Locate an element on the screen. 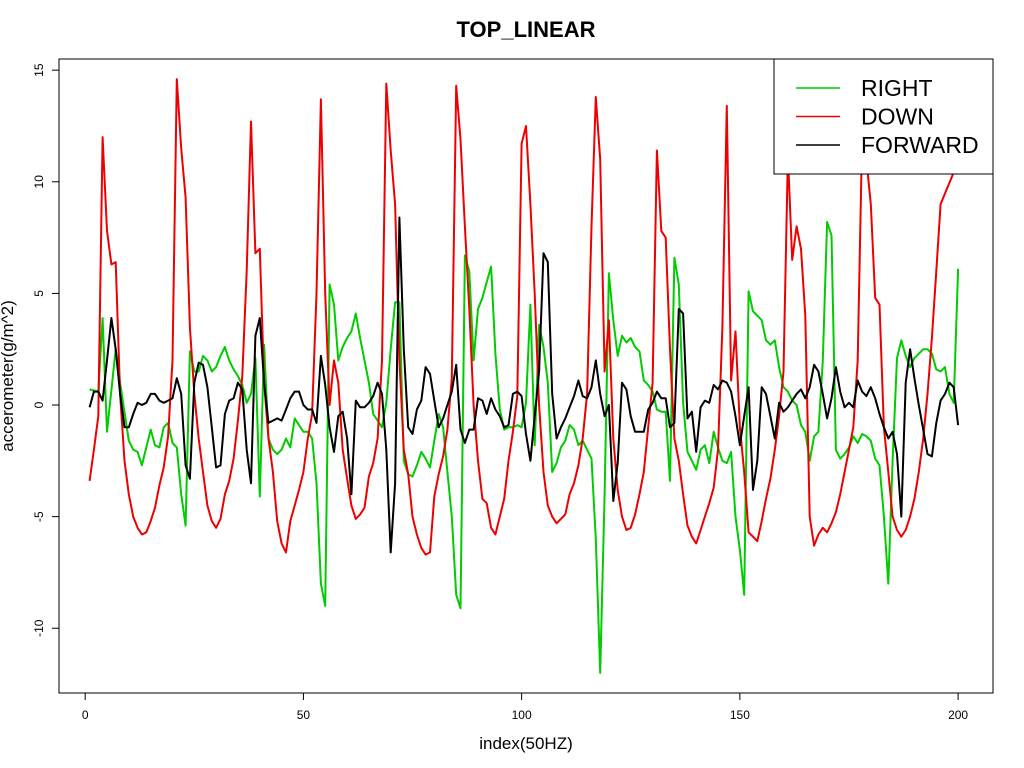  x-tick-label: 200 is located at coordinates (958, 715).